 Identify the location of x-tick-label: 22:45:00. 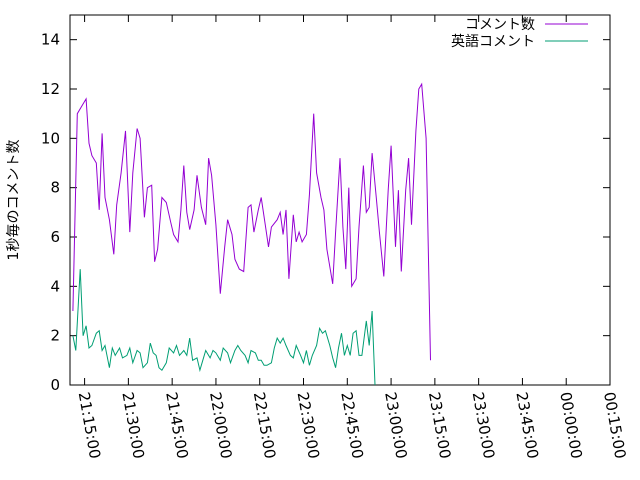
(351, 425).